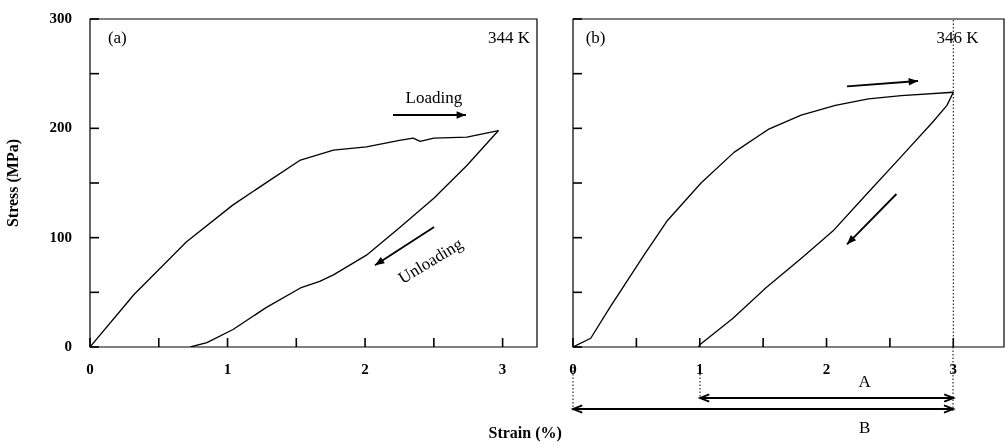 Image resolution: width=1005 pixels, height=447 pixels. Describe the element at coordinates (60, 127) in the screenshot. I see `y-tick-label: 200` at that location.